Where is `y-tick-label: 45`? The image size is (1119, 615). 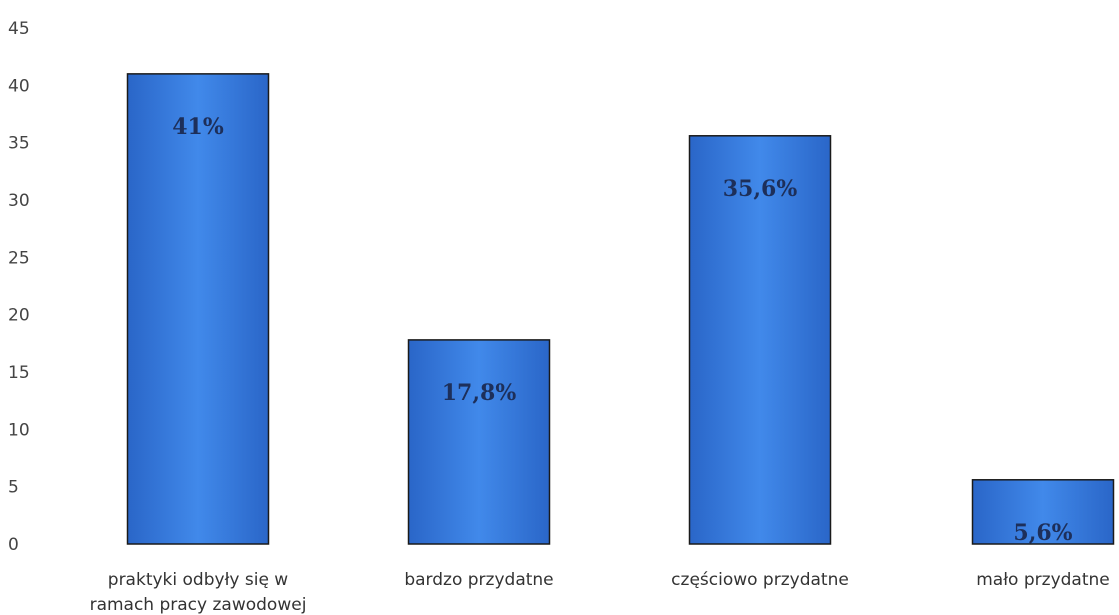 y-tick-label: 45 is located at coordinates (19, 29).